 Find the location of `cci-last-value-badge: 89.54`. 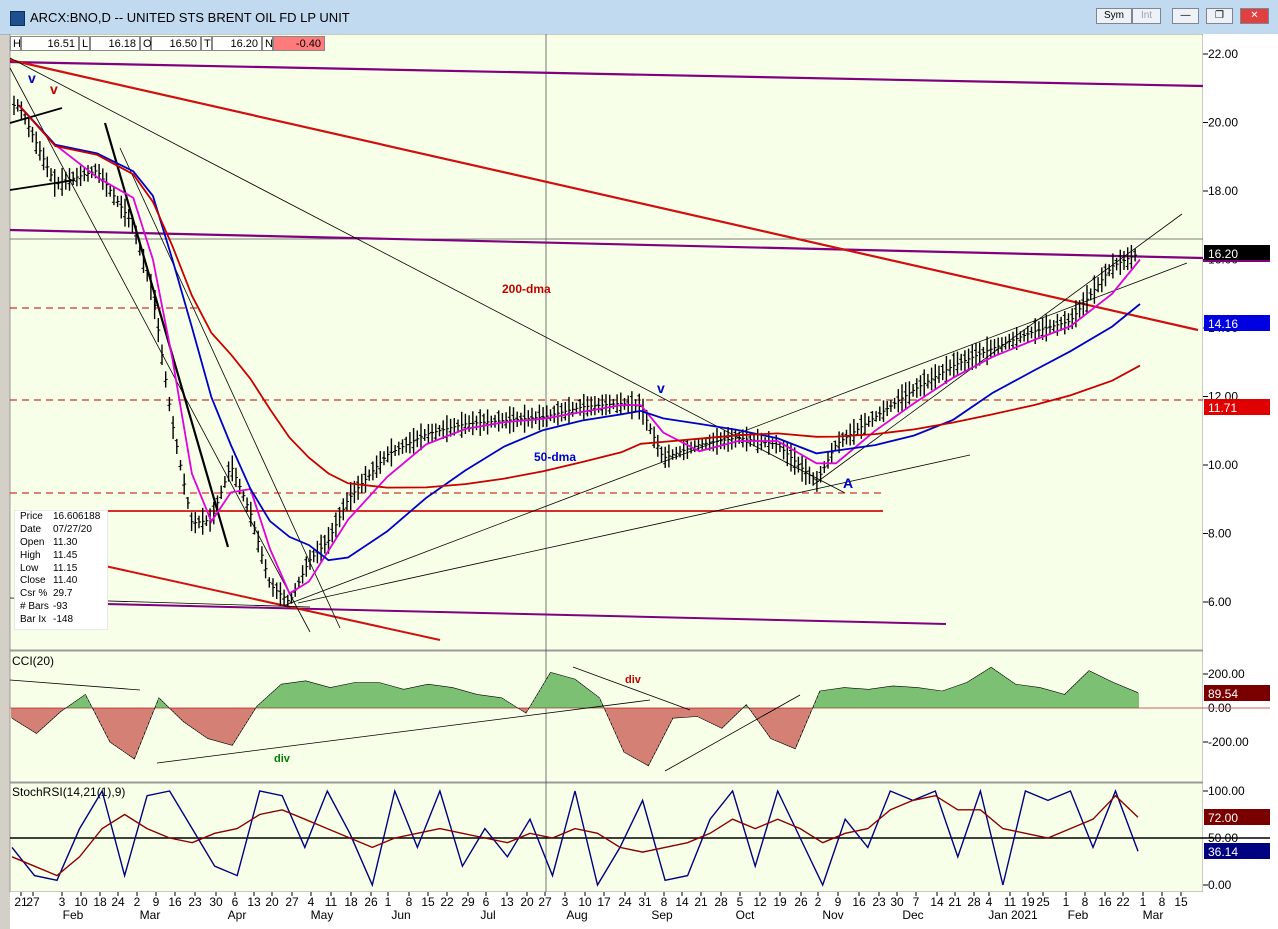

cci-last-value-badge: 89.54 is located at coordinates (1223, 694).